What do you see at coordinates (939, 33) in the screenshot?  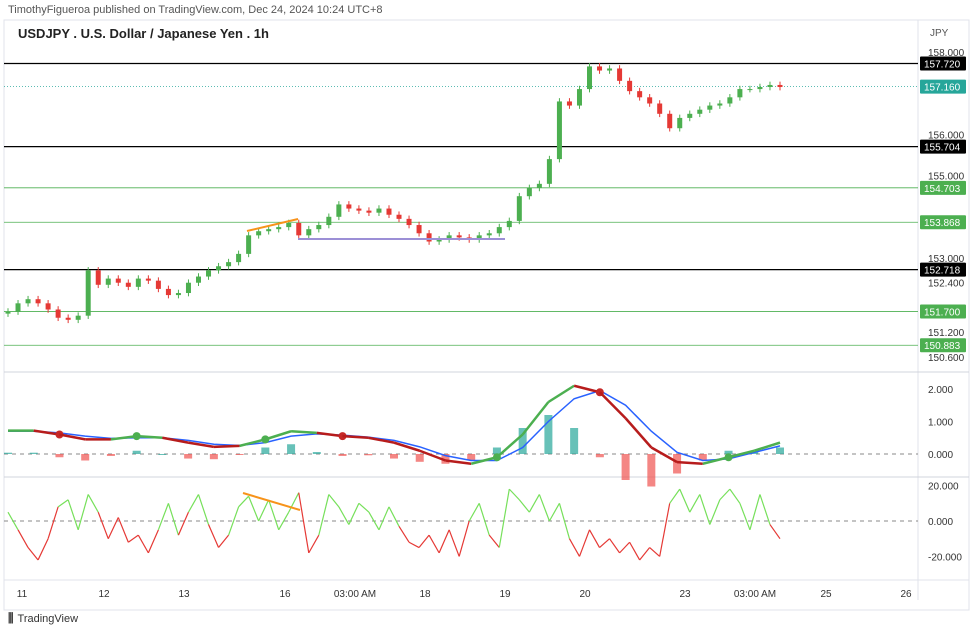 I see `currency-label: JPY` at bounding box center [939, 33].